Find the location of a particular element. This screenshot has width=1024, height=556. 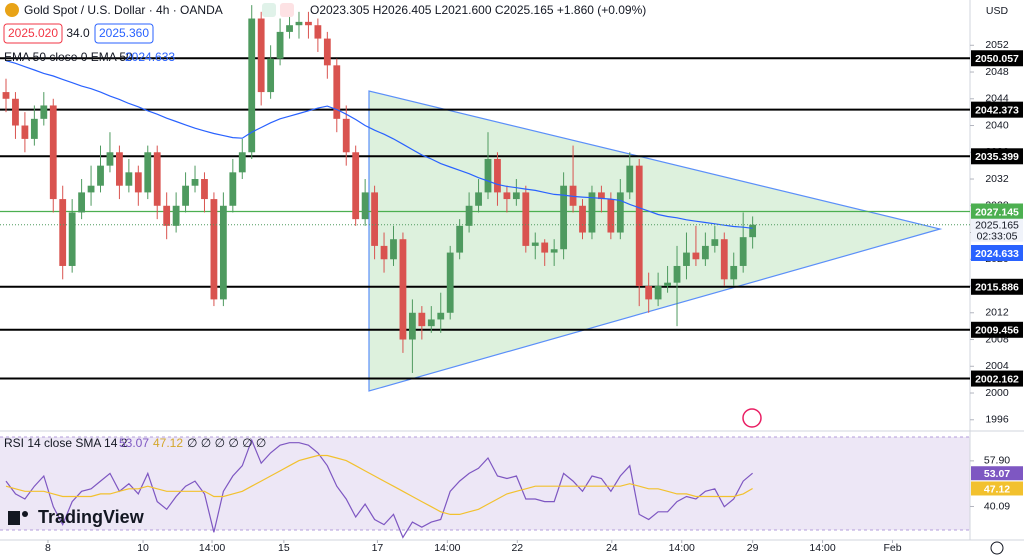

sma-legend-value: 47.12 is located at coordinates (168, 443).